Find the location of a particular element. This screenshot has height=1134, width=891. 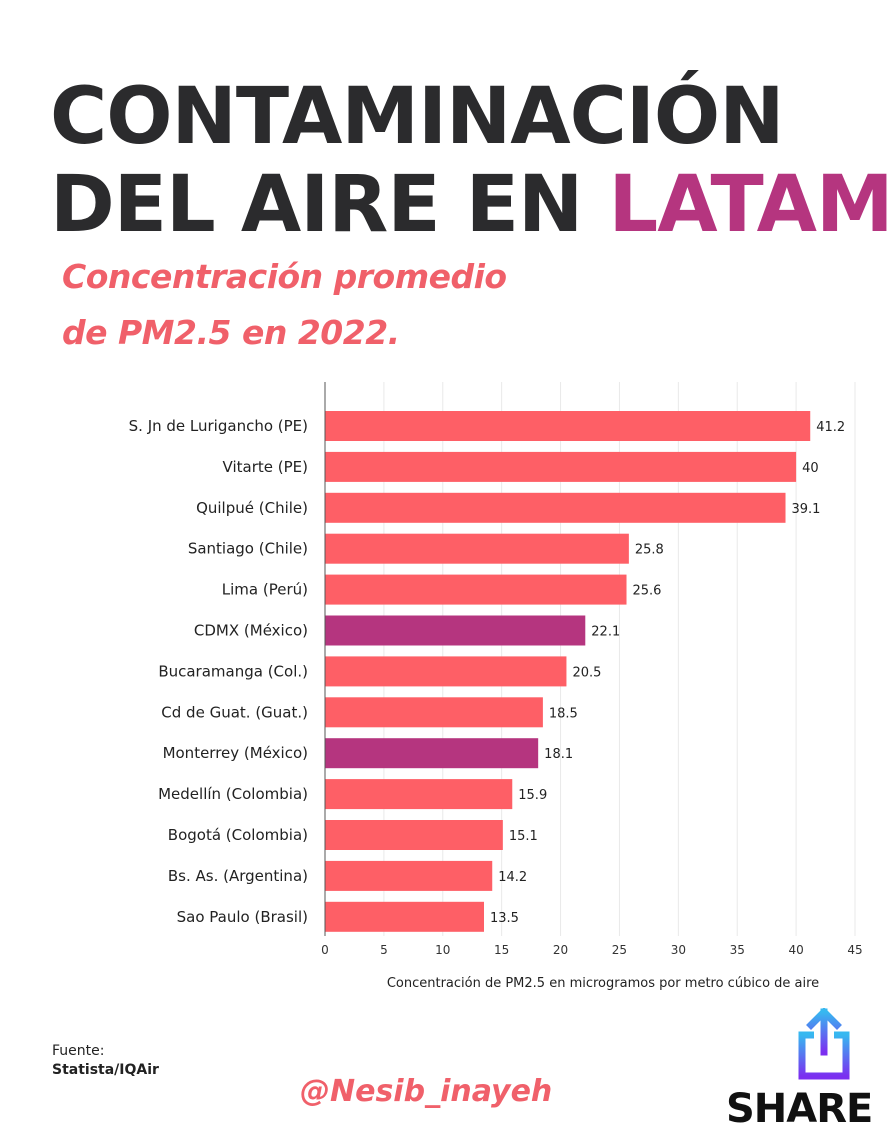

category-label: Santiago (Chile) is located at coordinates (248, 549).